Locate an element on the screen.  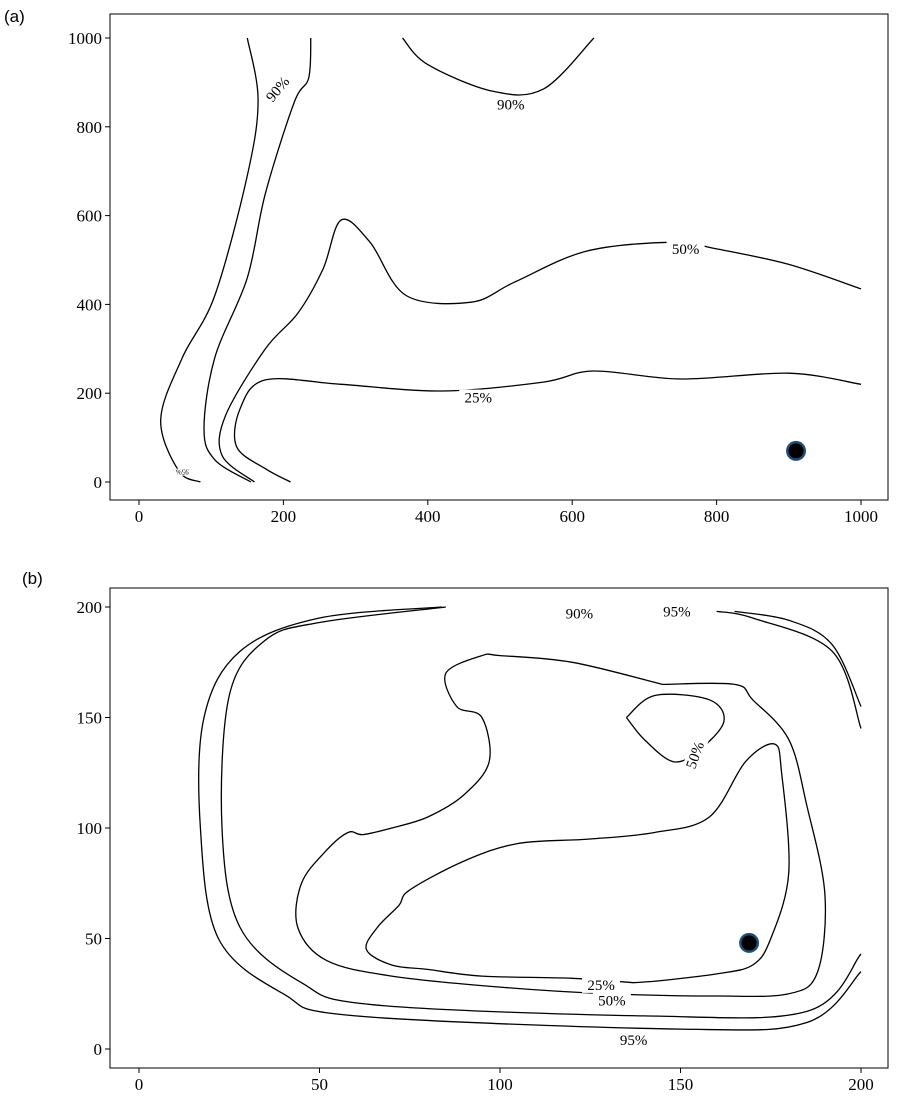
y-tick-label: 800 is located at coordinates (90, 127).